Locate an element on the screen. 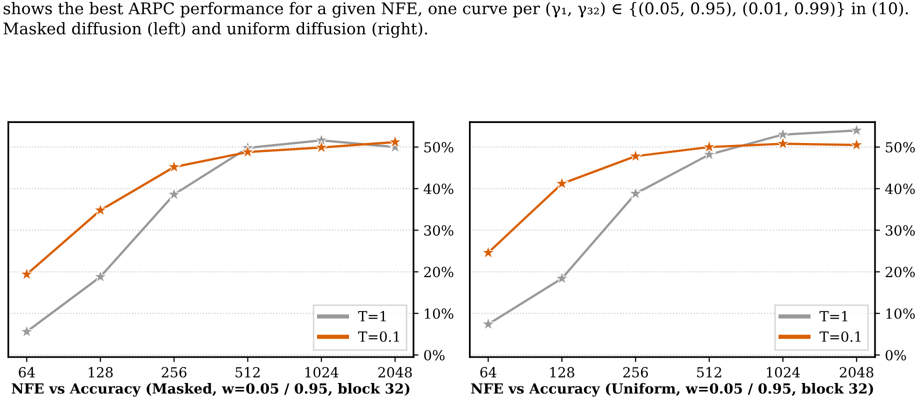 The width and height of the screenshot is (923, 403). text: Masked diffusion (left) and uniform diffusion (right). is located at coordinates (216, 30).